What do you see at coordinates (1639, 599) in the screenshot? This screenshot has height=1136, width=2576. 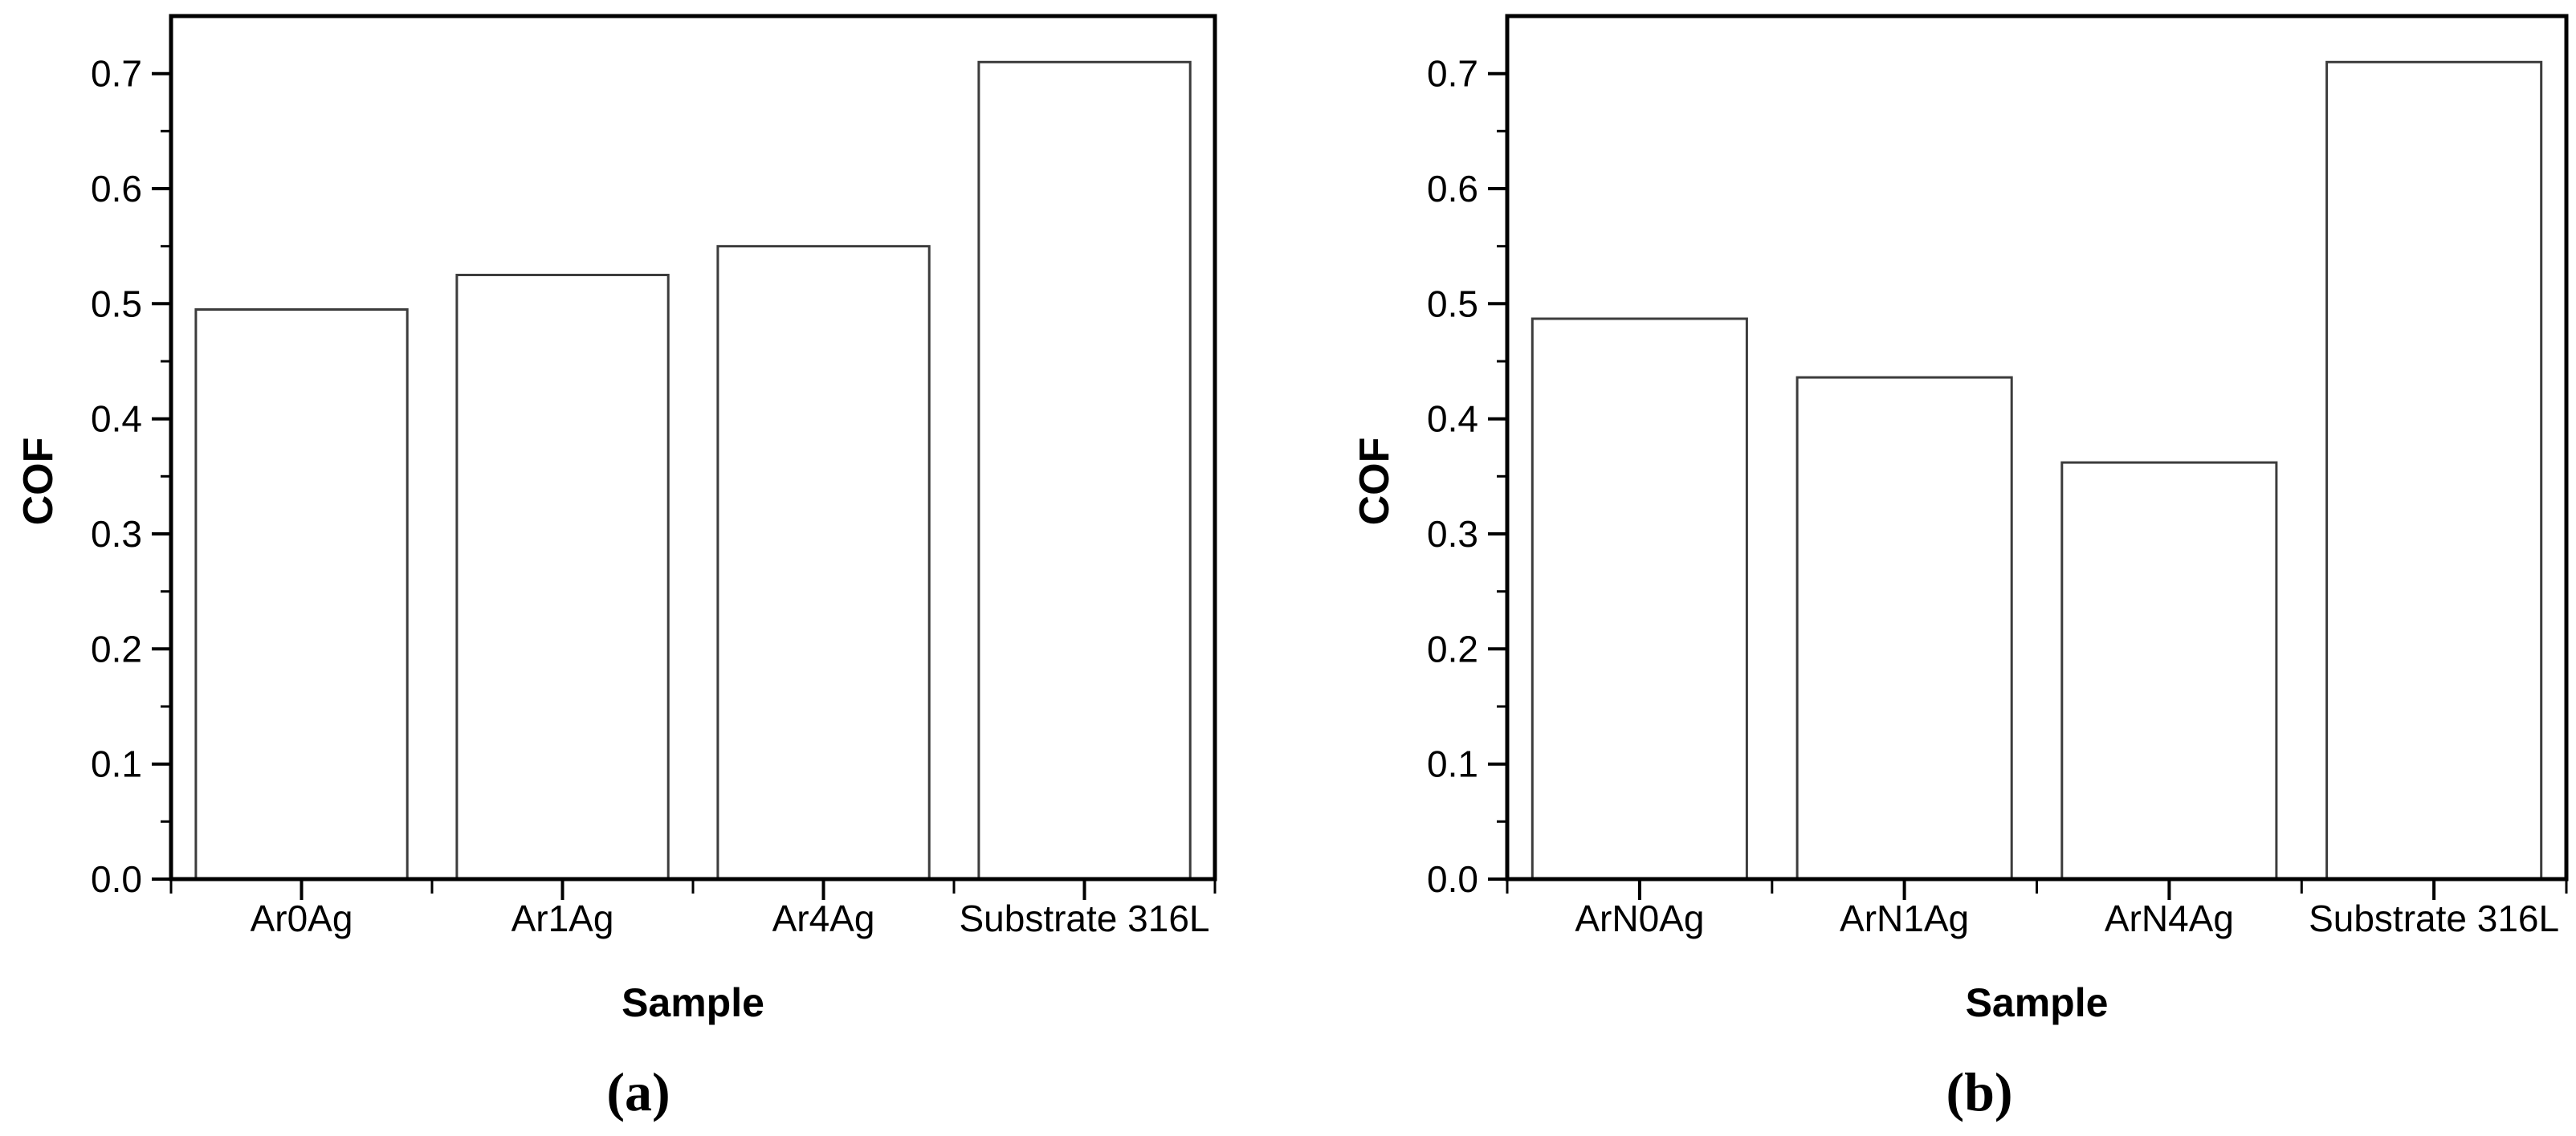 I see `bar-arn0ag` at bounding box center [1639, 599].